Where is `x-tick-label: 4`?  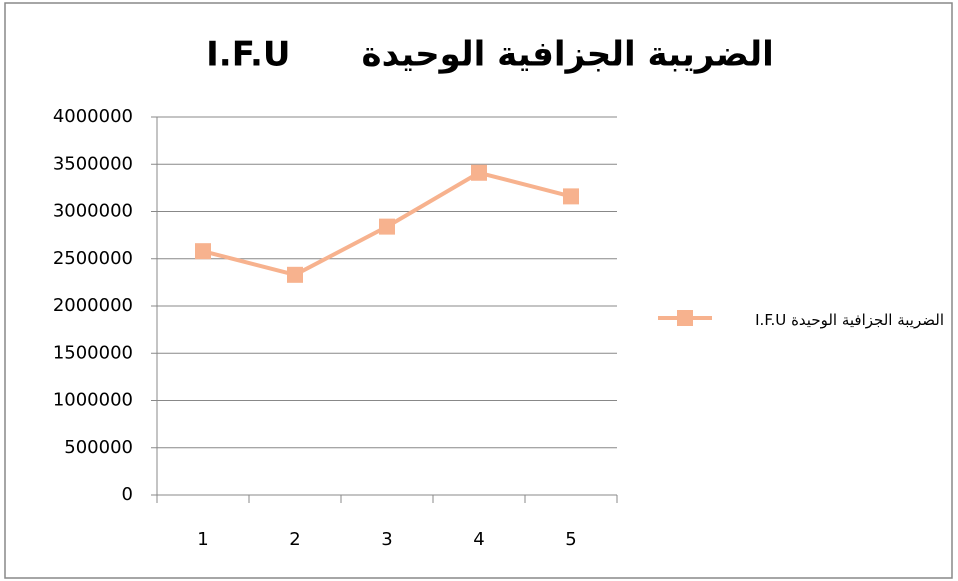
x-tick-label: 4 is located at coordinates (478, 539).